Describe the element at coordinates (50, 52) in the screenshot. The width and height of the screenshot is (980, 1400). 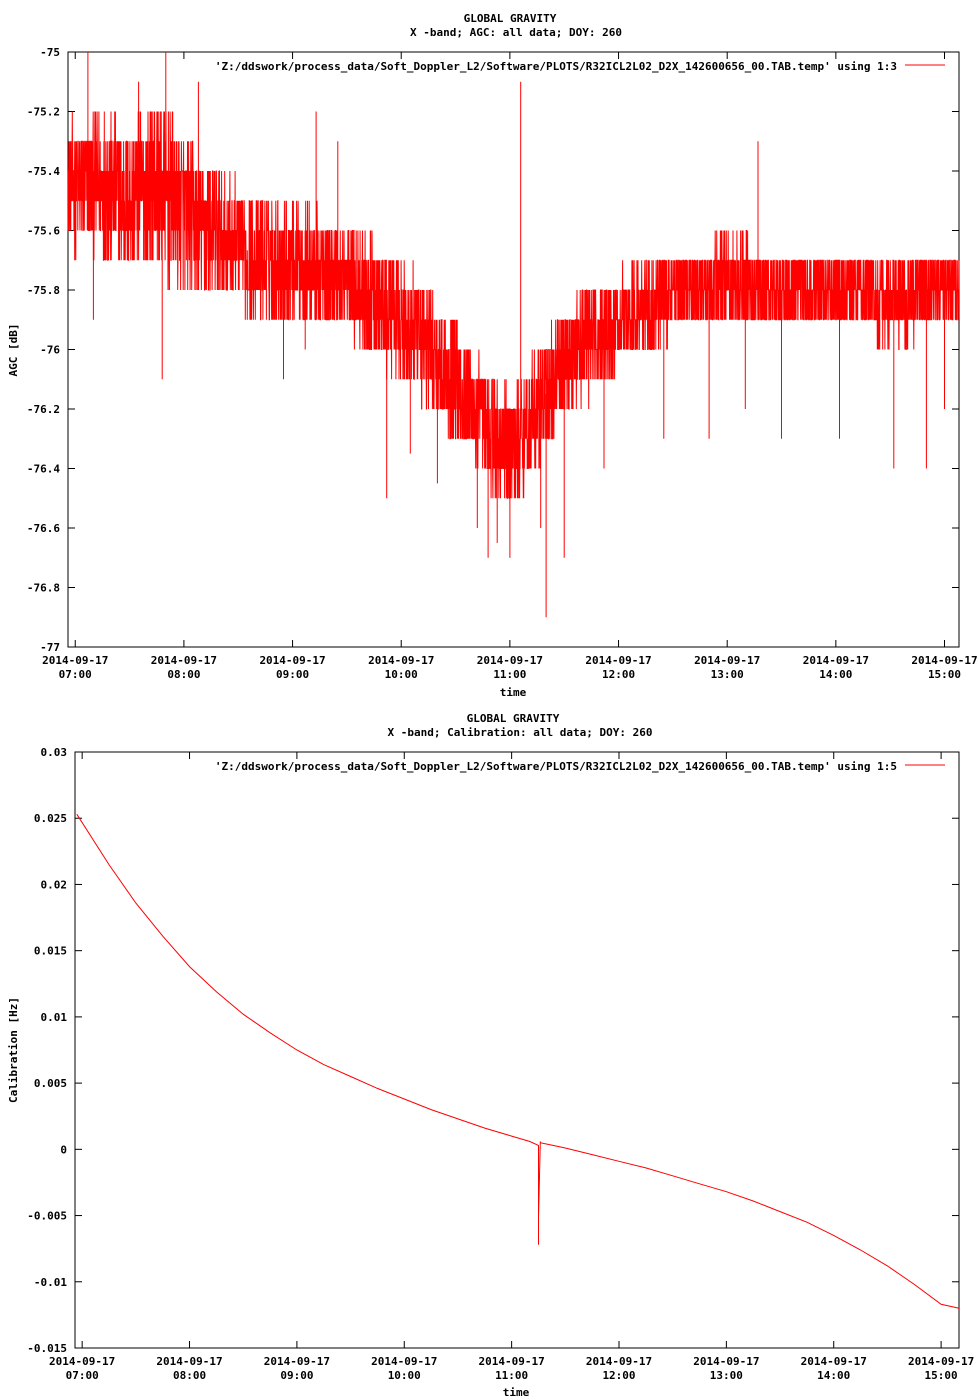
I see `y-tick-label: -75` at that location.